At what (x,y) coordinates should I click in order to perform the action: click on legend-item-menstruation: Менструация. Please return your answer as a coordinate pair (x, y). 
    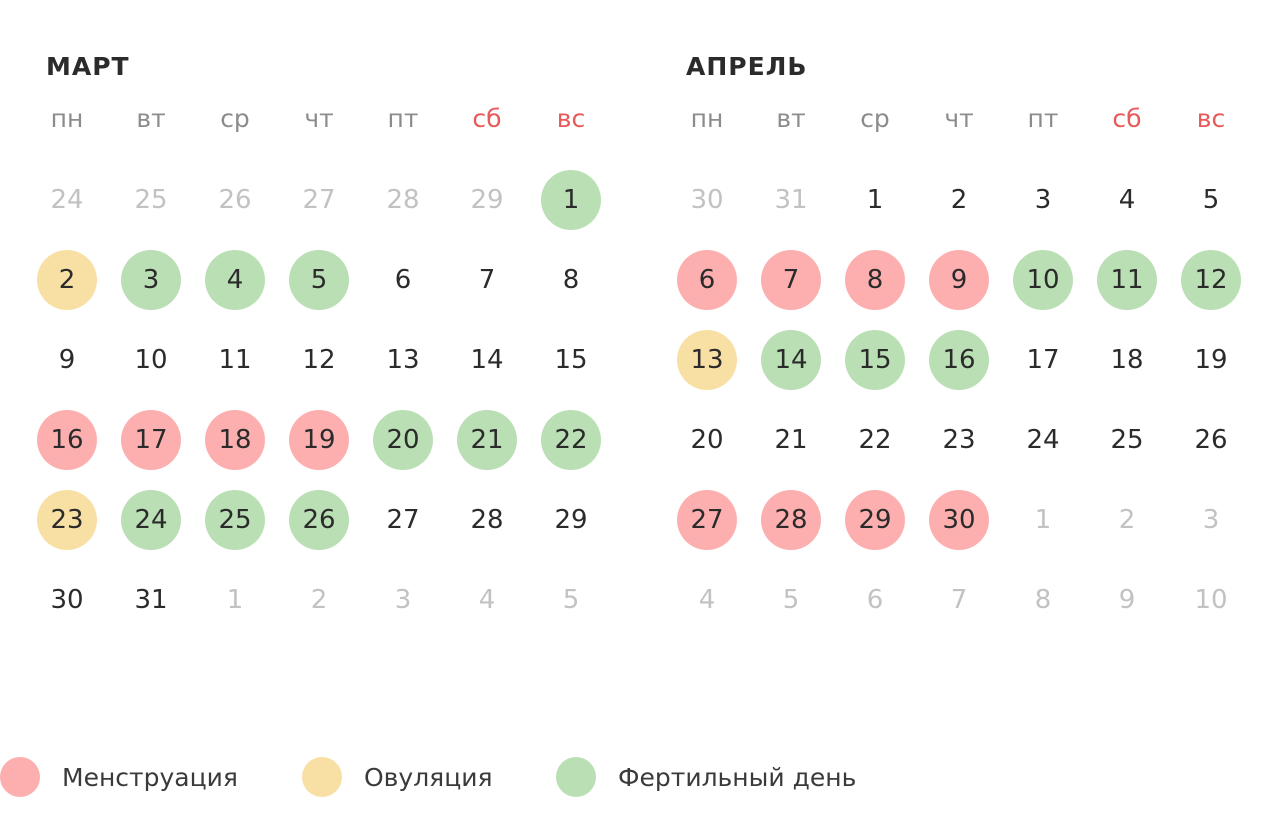
    Looking at the image, I should click on (119, 777).